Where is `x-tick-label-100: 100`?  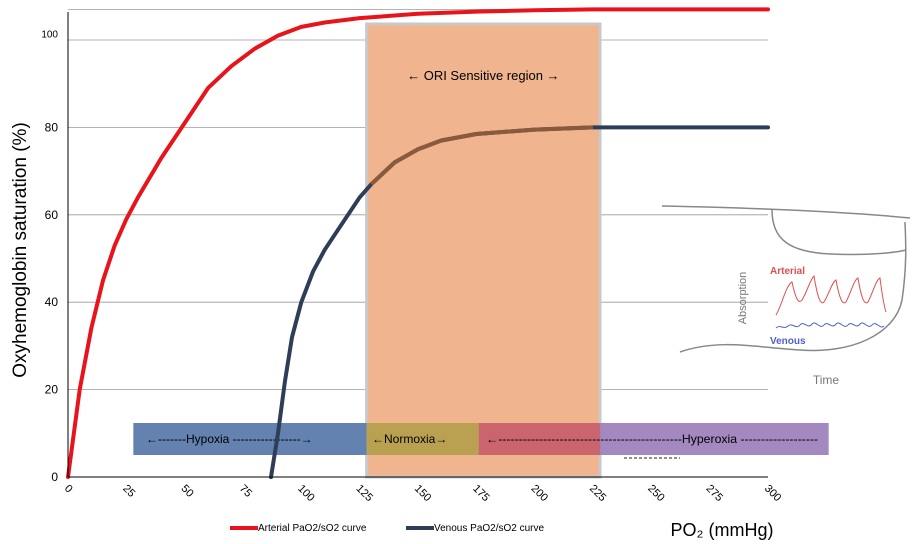
x-tick-label-100: 100 is located at coordinates (305, 493).